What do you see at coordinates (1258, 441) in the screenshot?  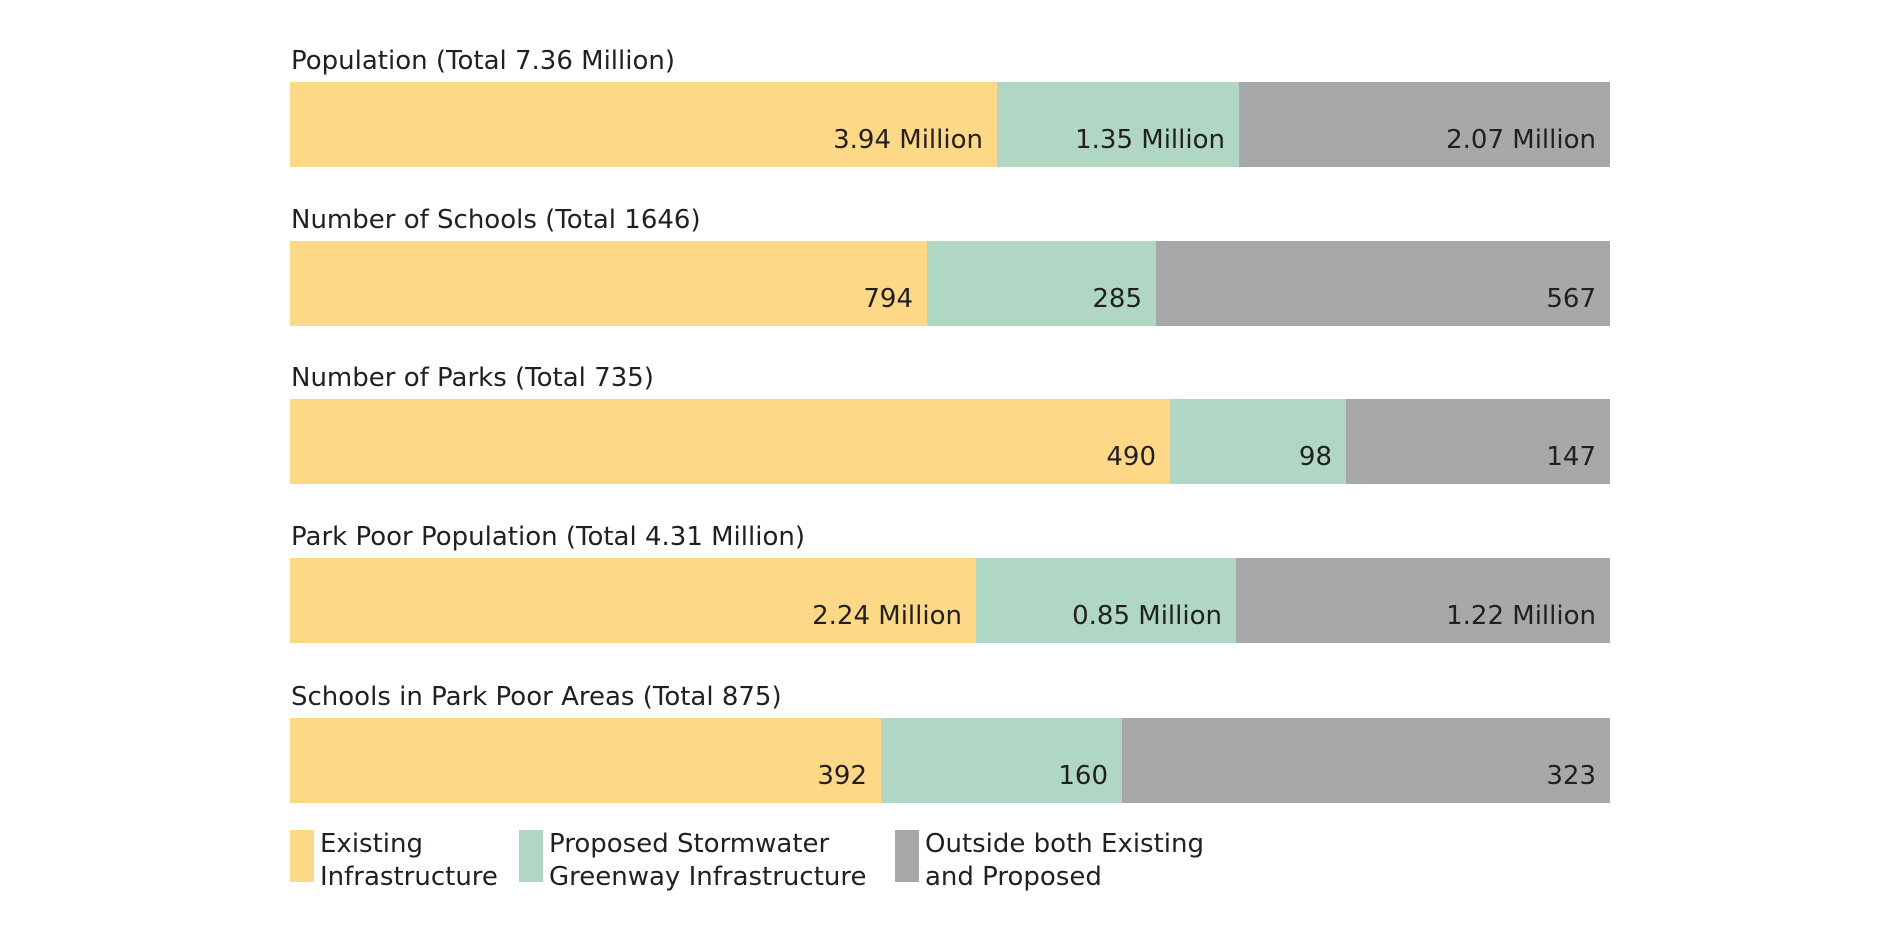 I see `bar-segment-proposed: 98` at bounding box center [1258, 441].